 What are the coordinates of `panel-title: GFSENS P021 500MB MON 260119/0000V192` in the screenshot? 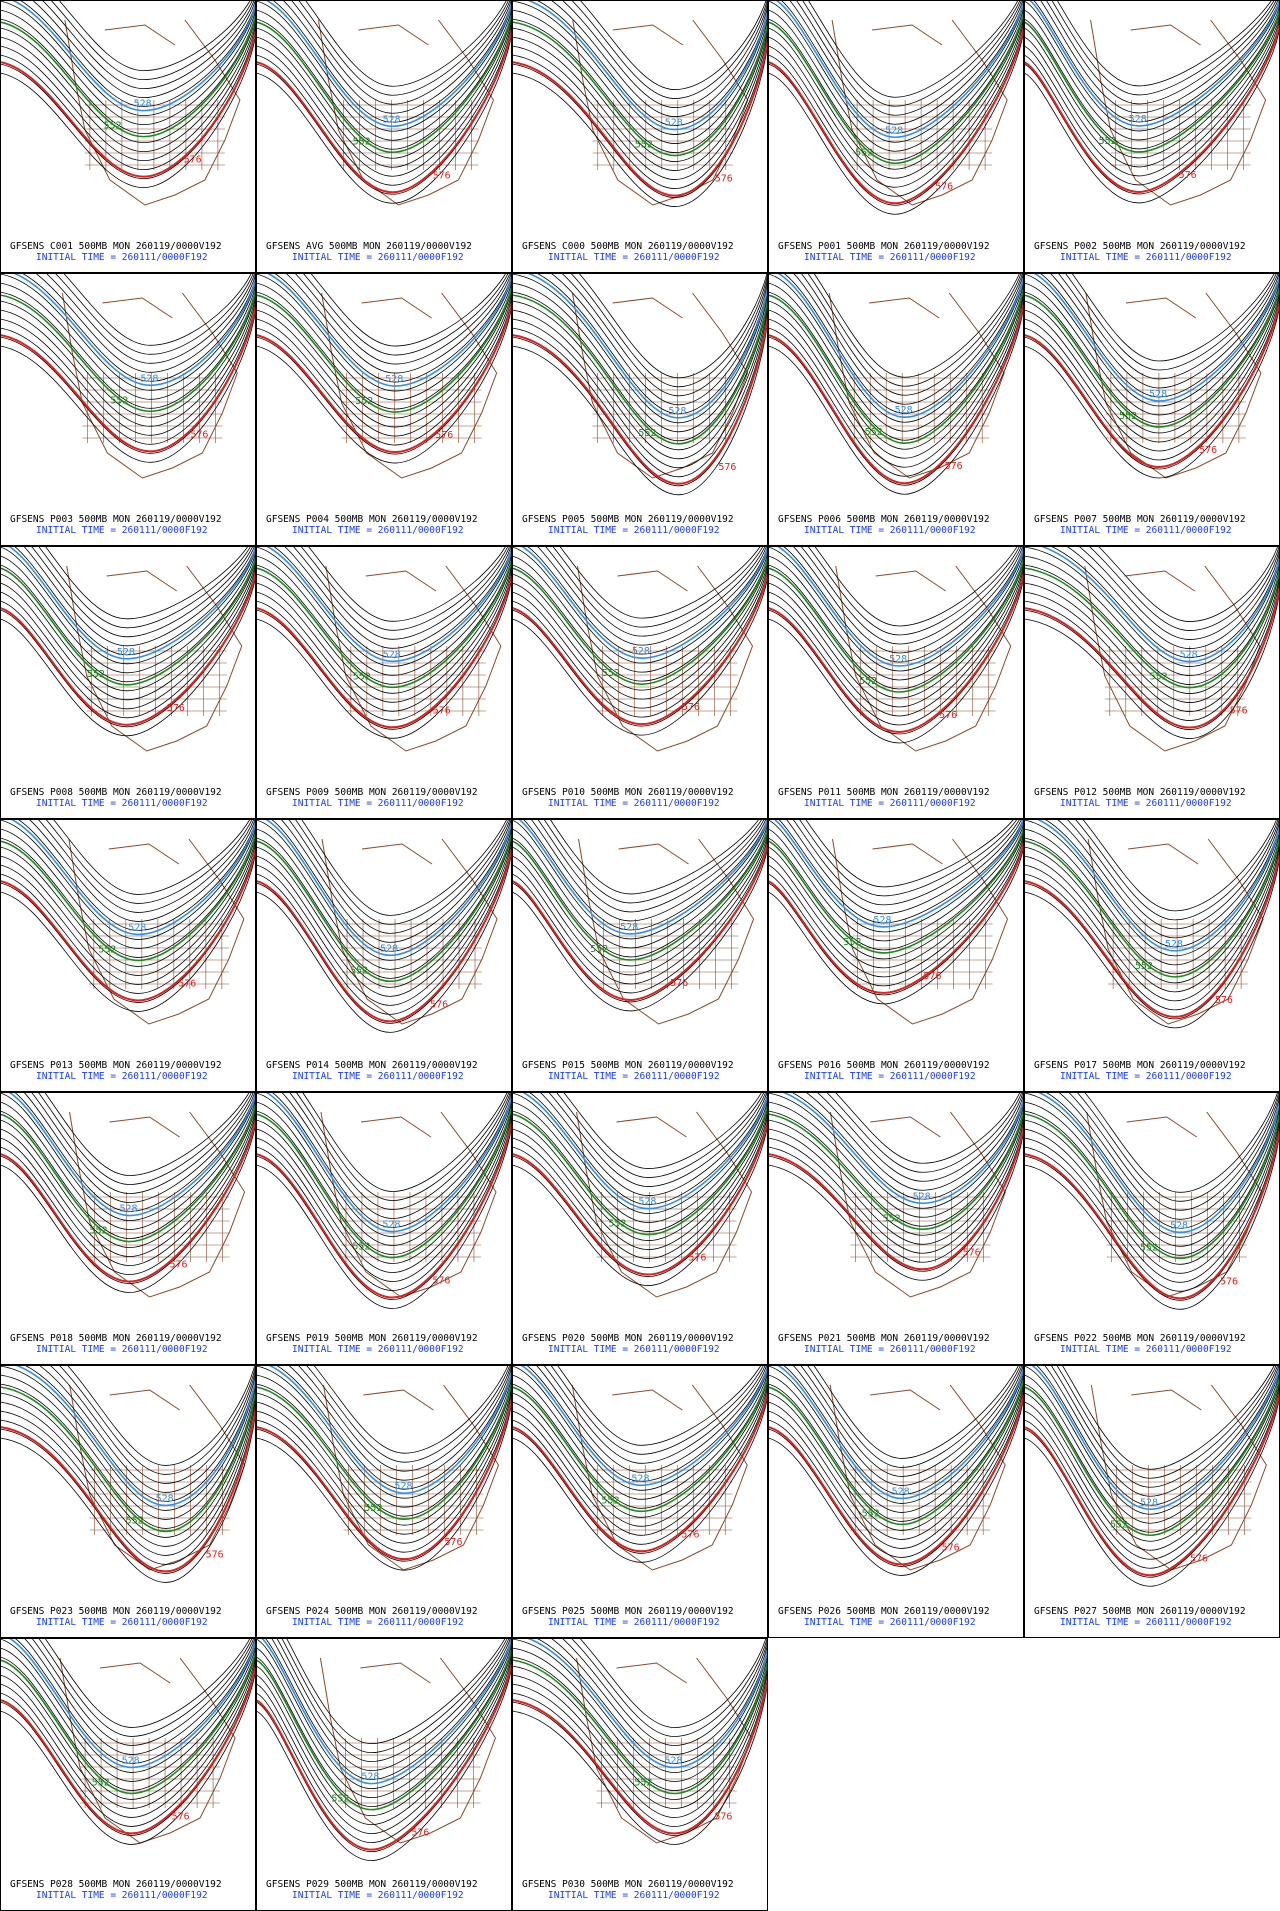 It's located at (884, 1338).